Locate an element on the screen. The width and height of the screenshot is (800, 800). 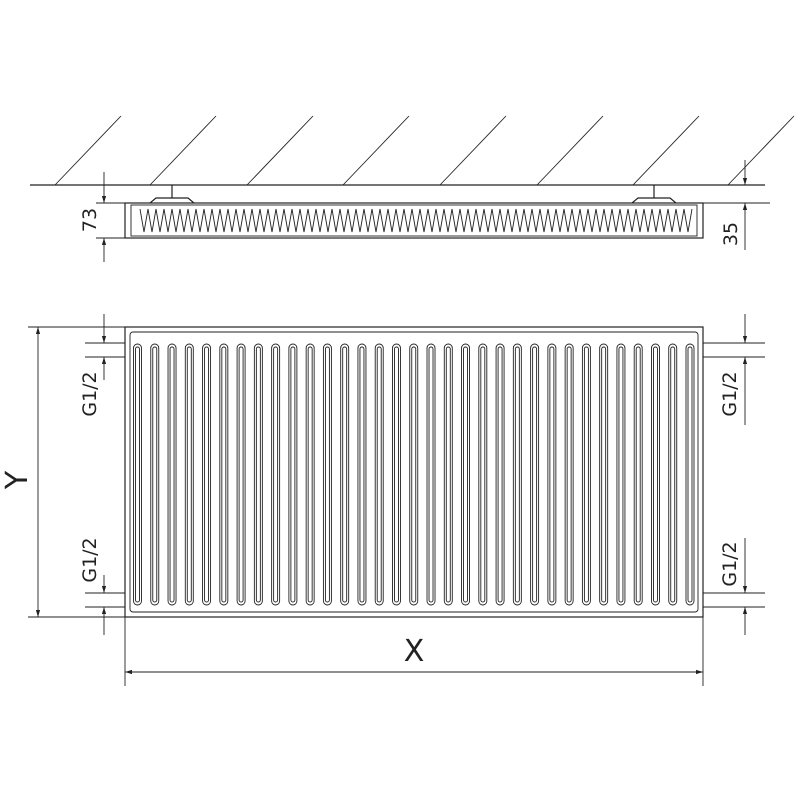
convector-fins is located at coordinates (416, 220).